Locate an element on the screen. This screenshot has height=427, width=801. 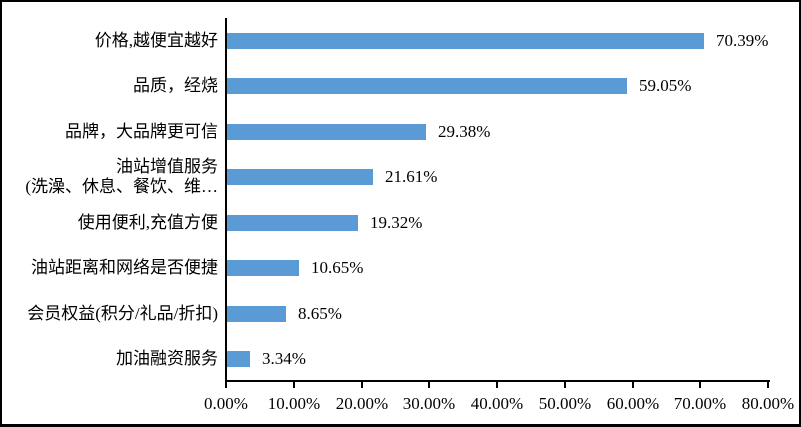
value-label: 19.32% is located at coordinates (396, 222).